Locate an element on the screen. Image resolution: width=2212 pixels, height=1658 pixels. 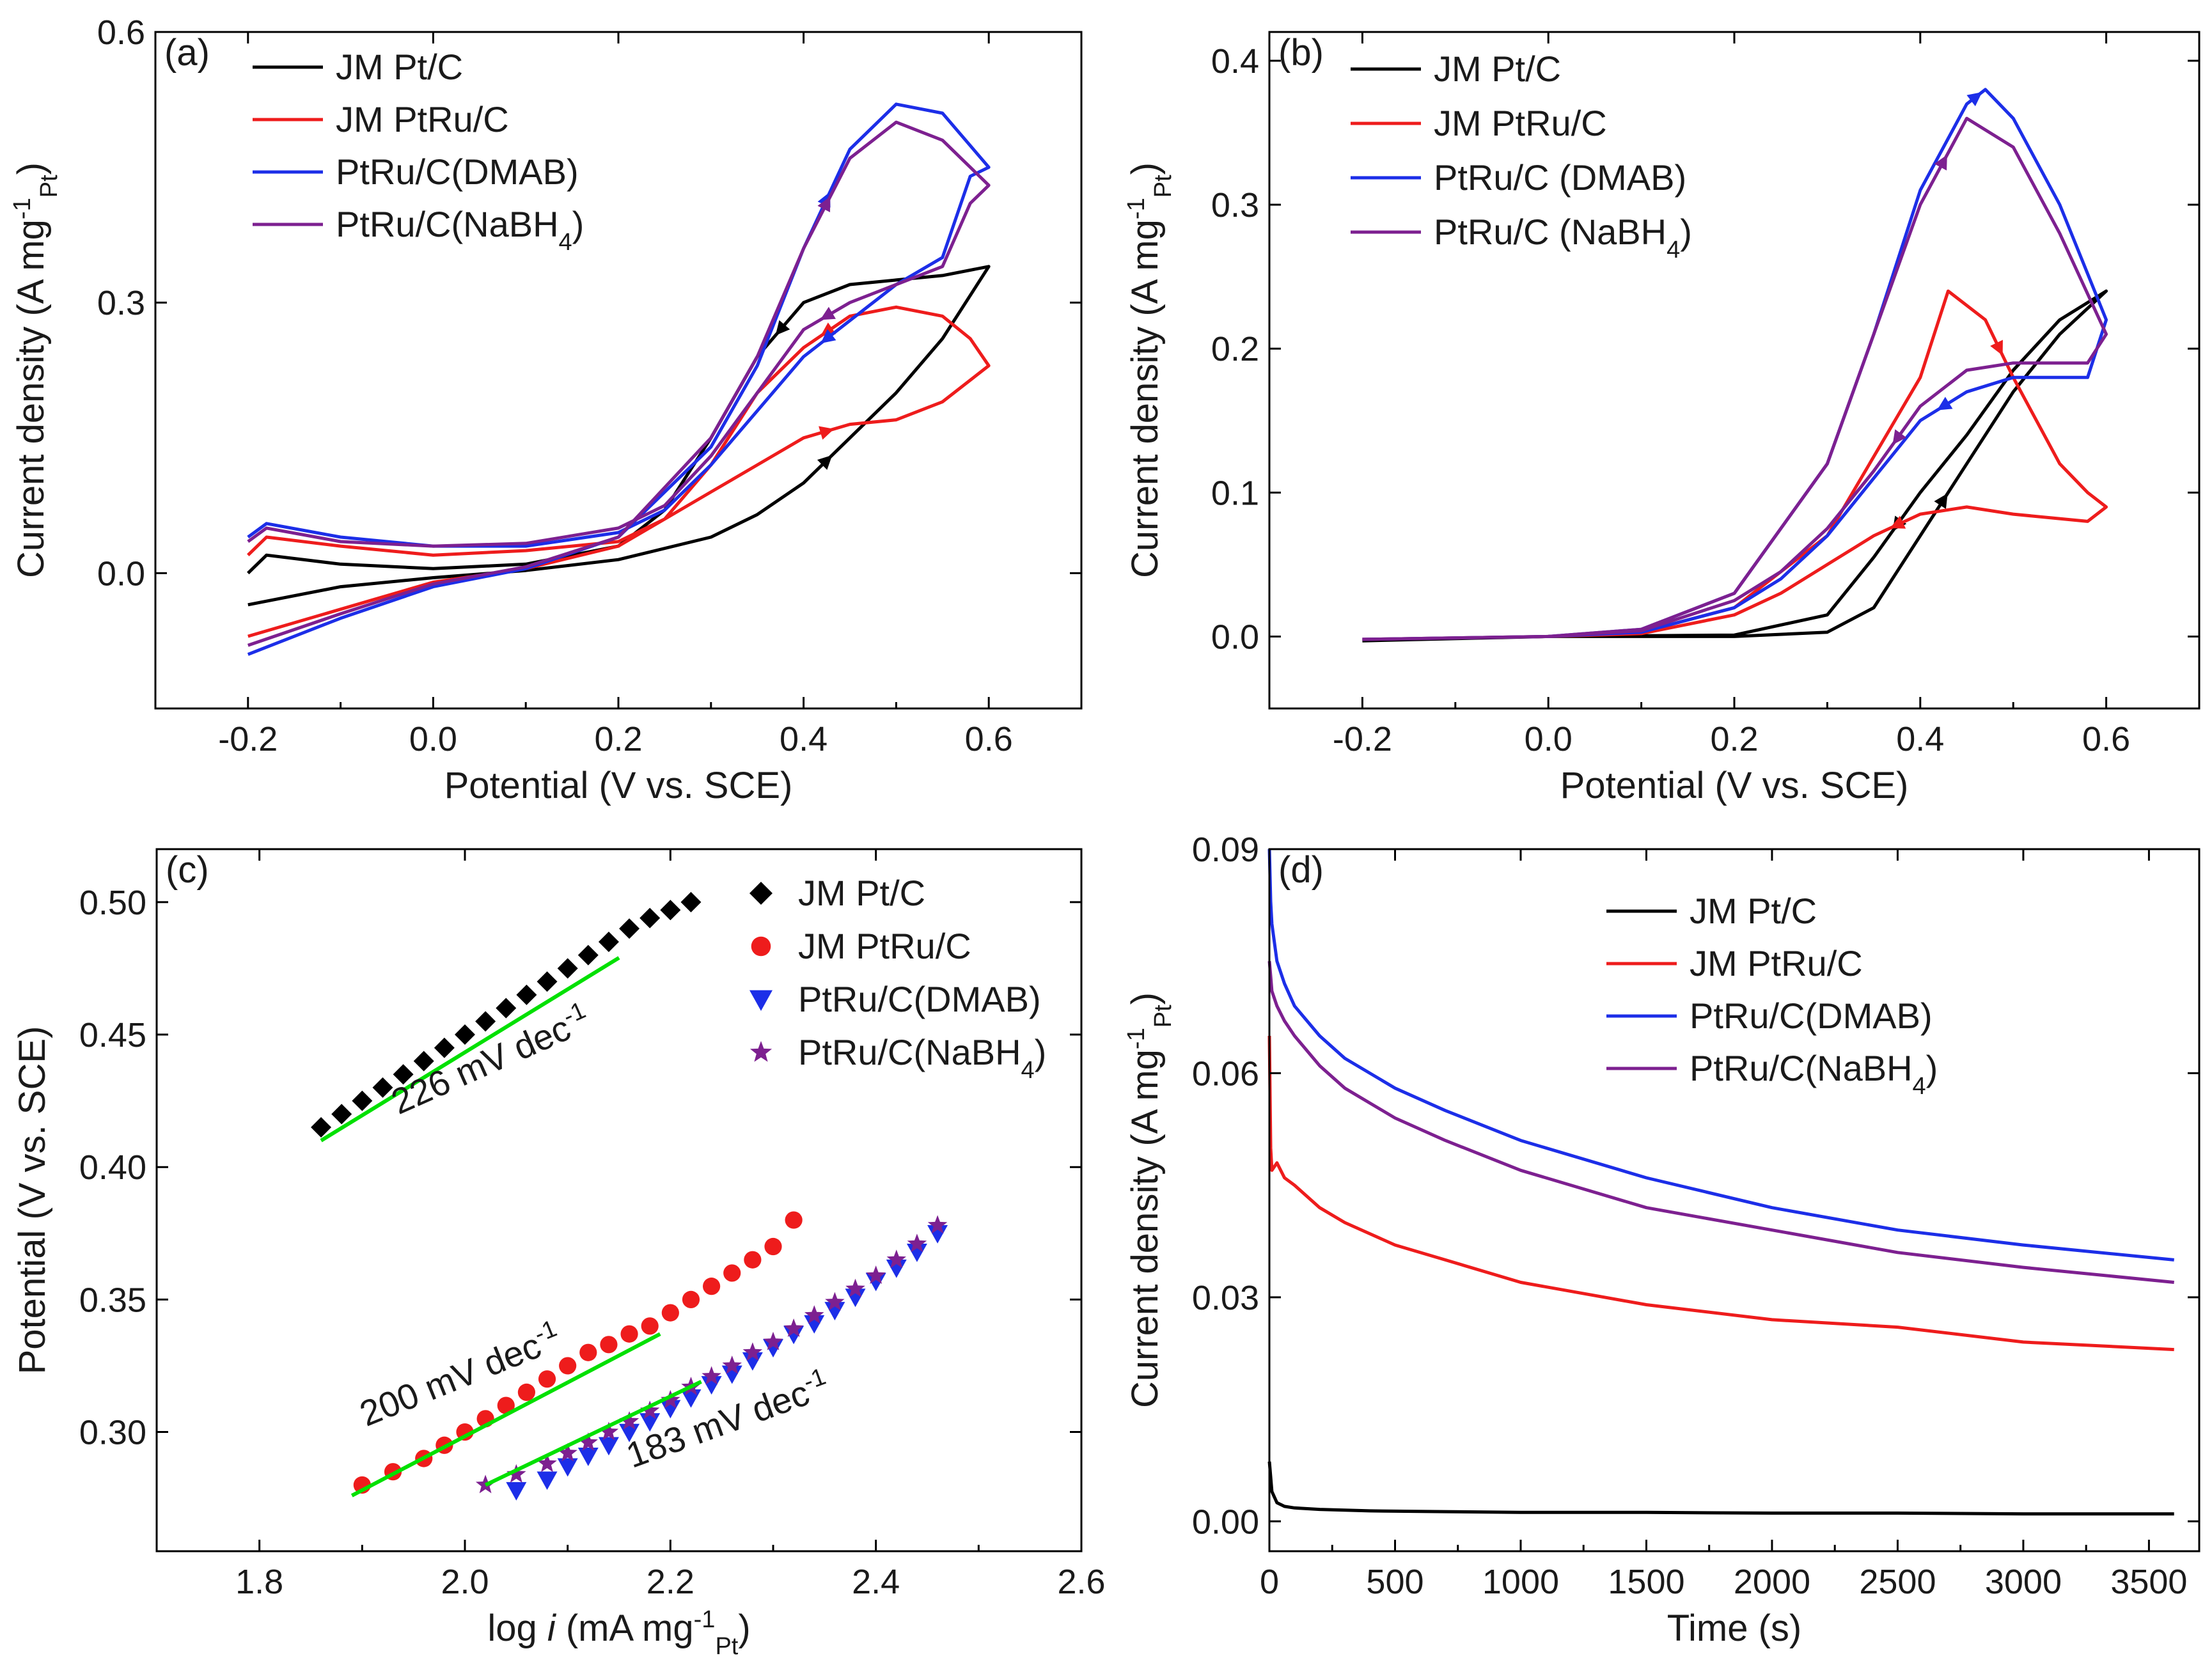
x-title-italic: i is located at coordinates (552, 1628).